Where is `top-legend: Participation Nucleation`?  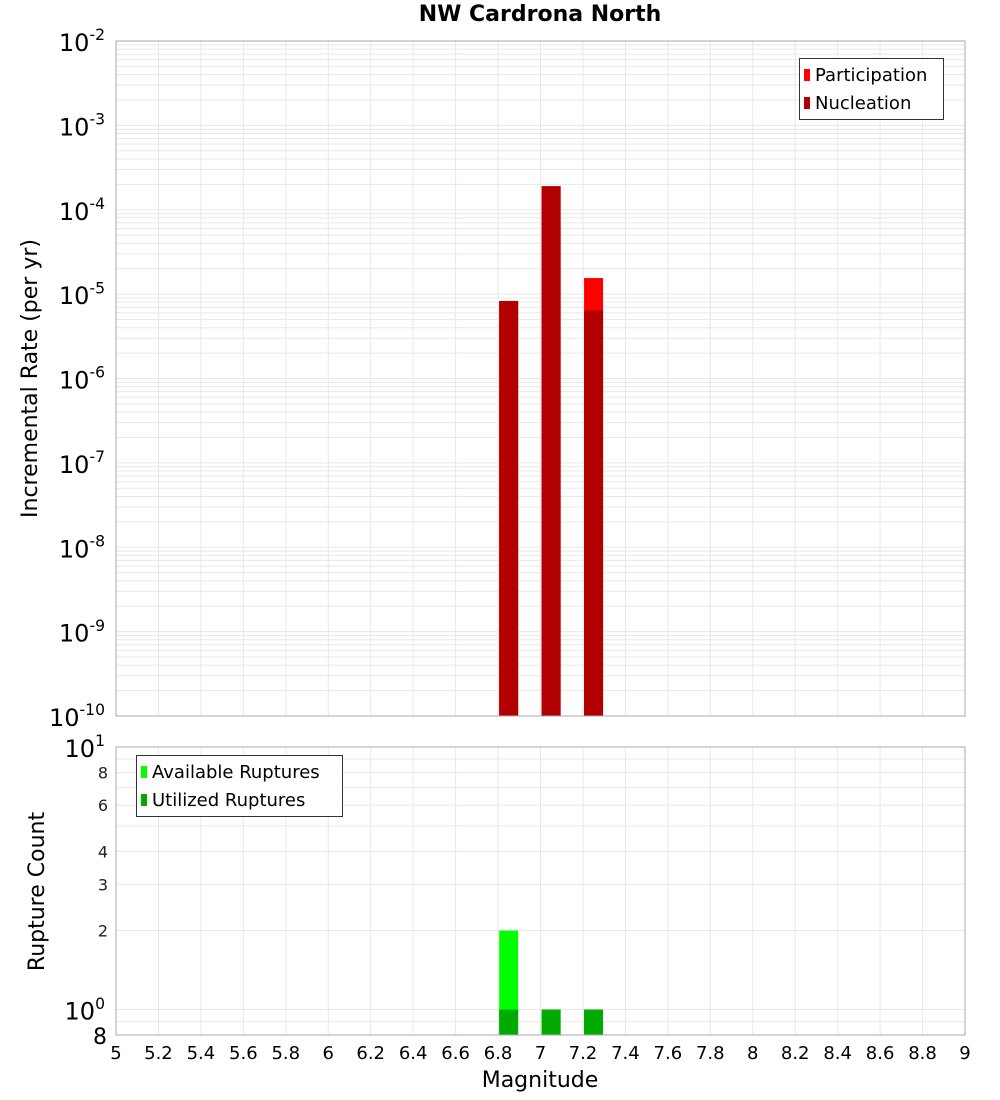 top-legend: Participation Nucleation is located at coordinates (871, 89).